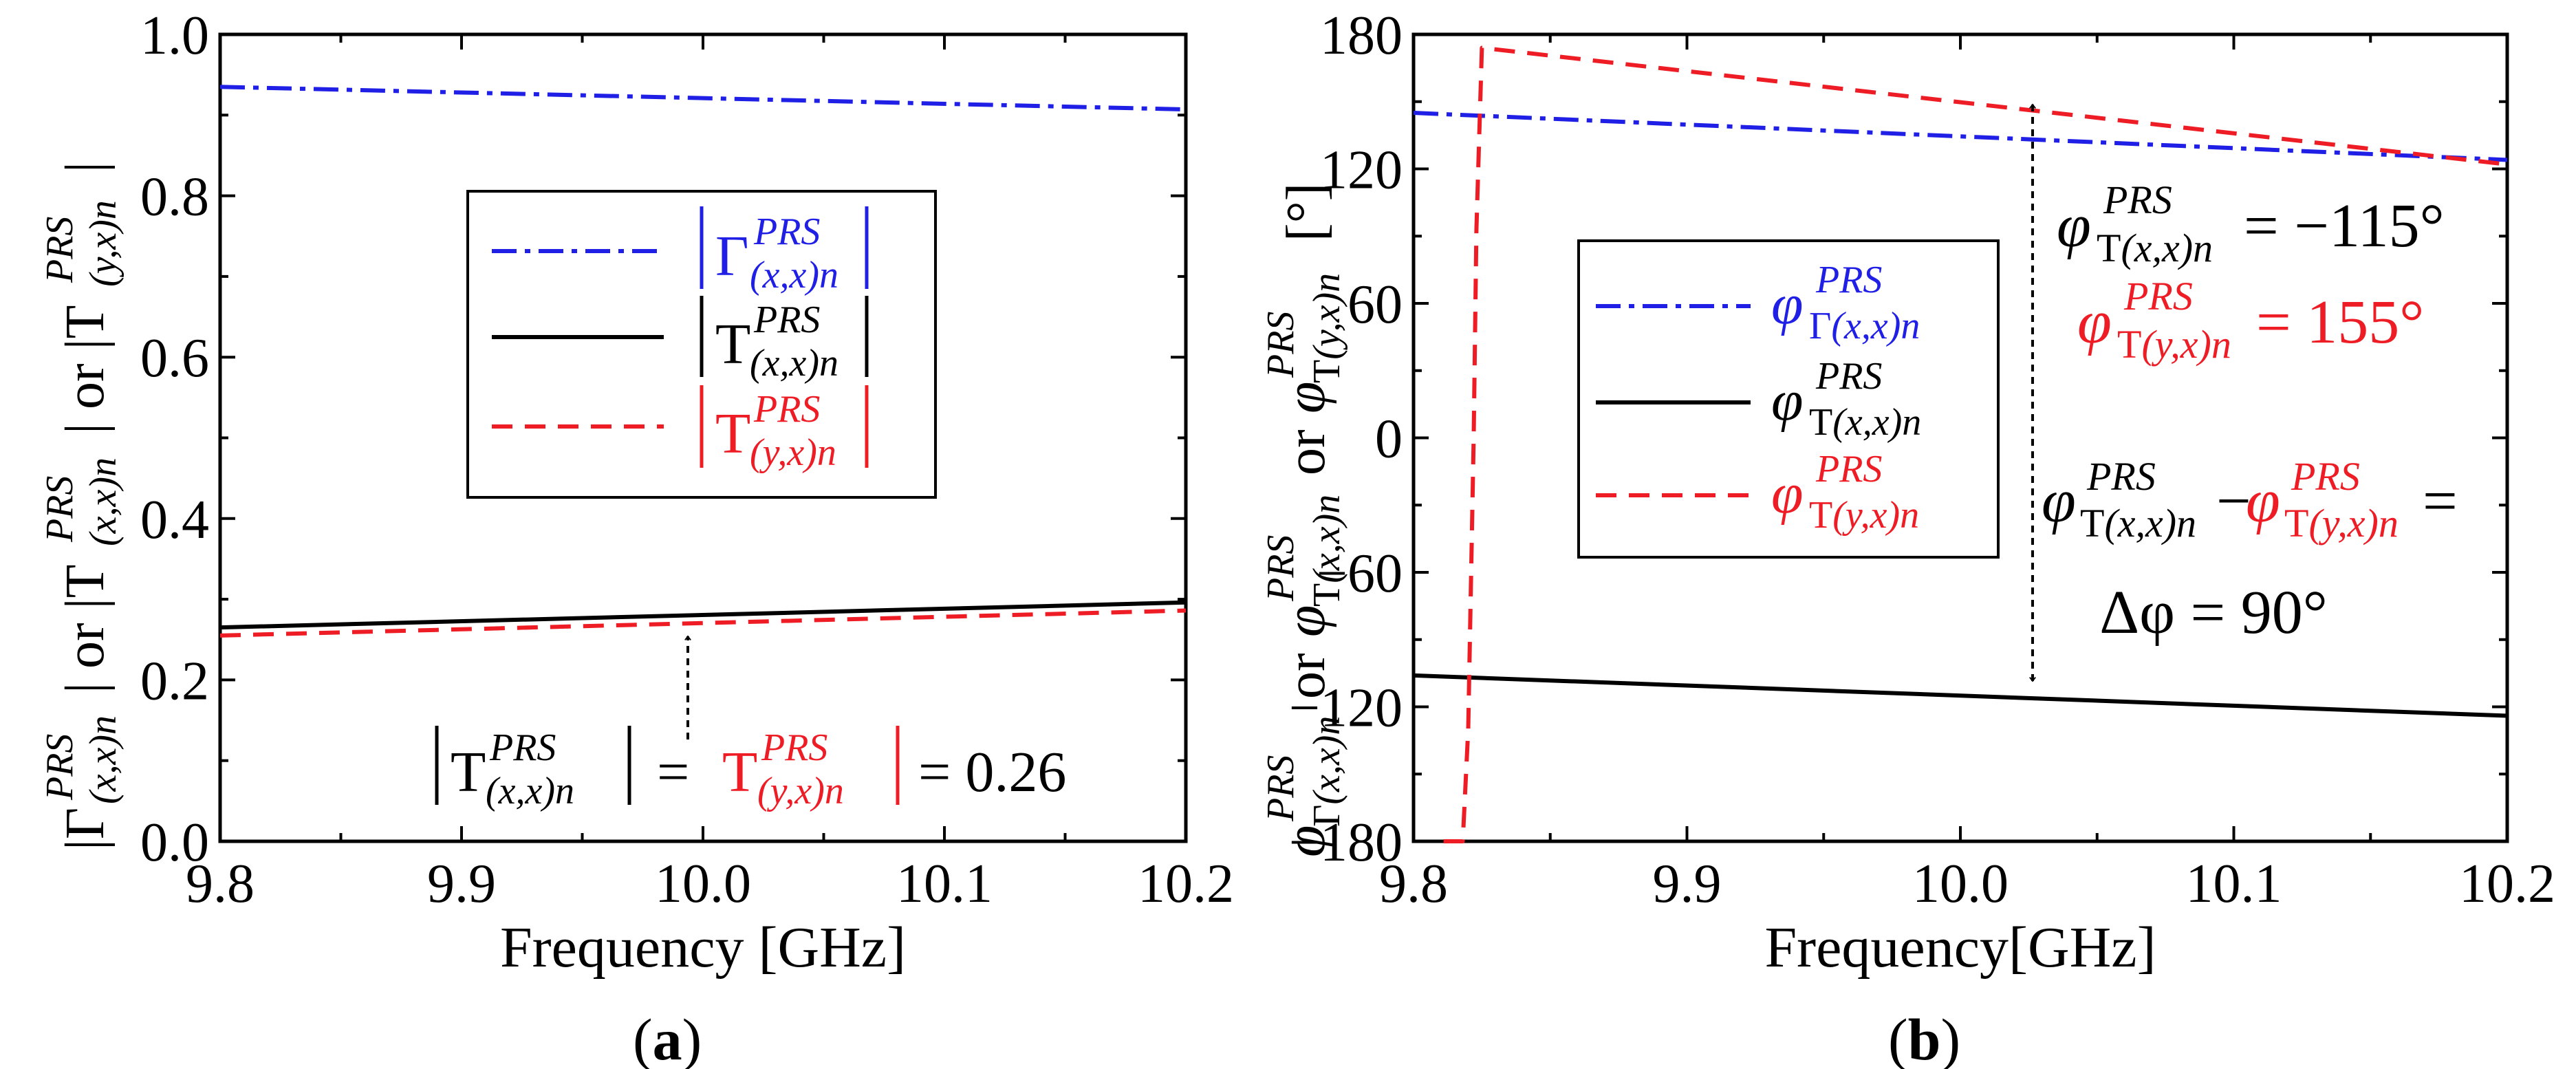  Describe the element at coordinates (174, 520) in the screenshot. I see `panel-a-y-tick-label: 0.4` at that location.